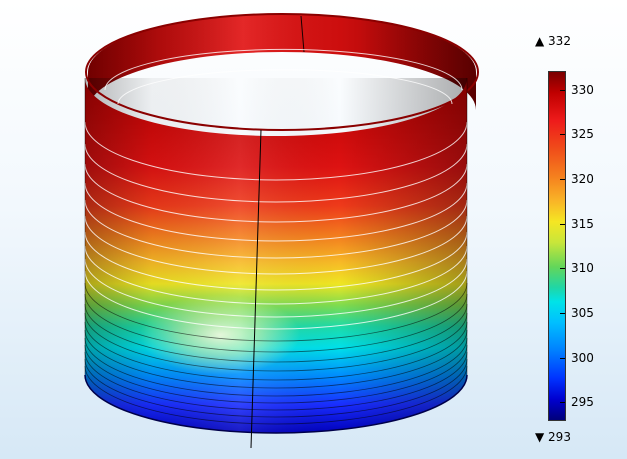 This screenshot has height=459, width=627. What do you see at coordinates (582, 223) in the screenshot?
I see `legend-tick-label: 315` at bounding box center [582, 223].